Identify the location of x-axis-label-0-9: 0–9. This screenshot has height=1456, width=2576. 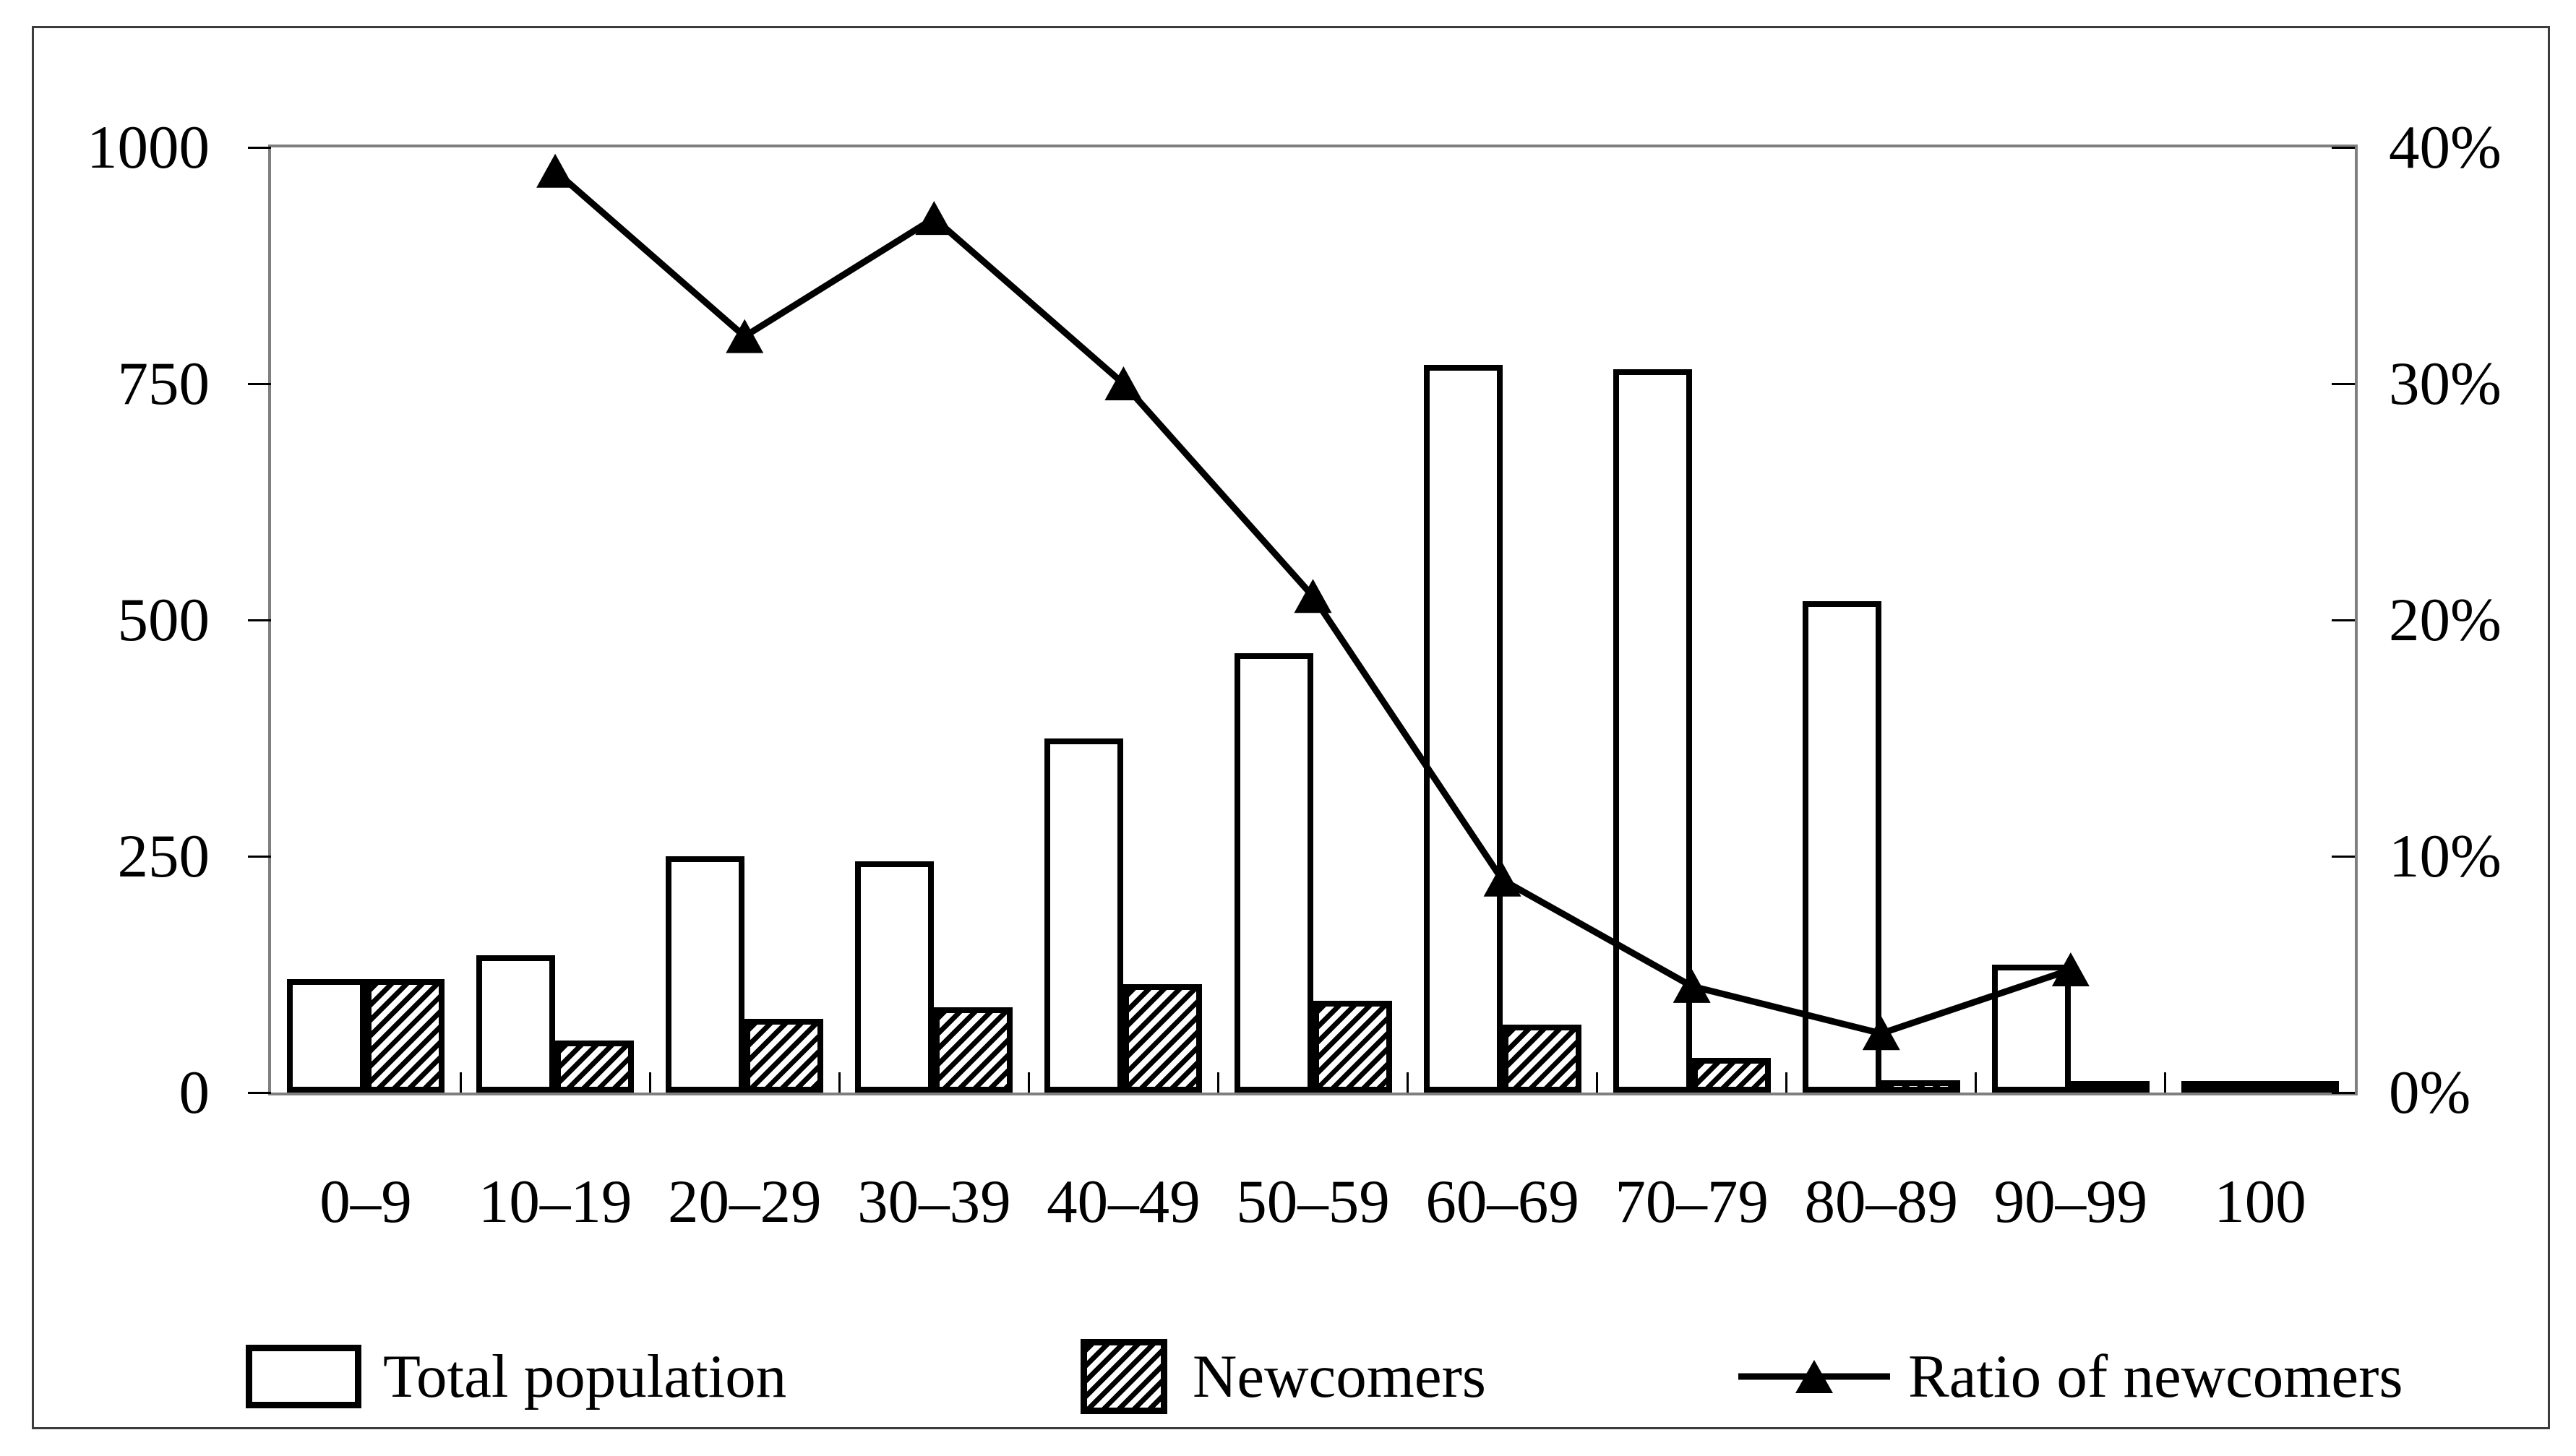
(365, 1202).